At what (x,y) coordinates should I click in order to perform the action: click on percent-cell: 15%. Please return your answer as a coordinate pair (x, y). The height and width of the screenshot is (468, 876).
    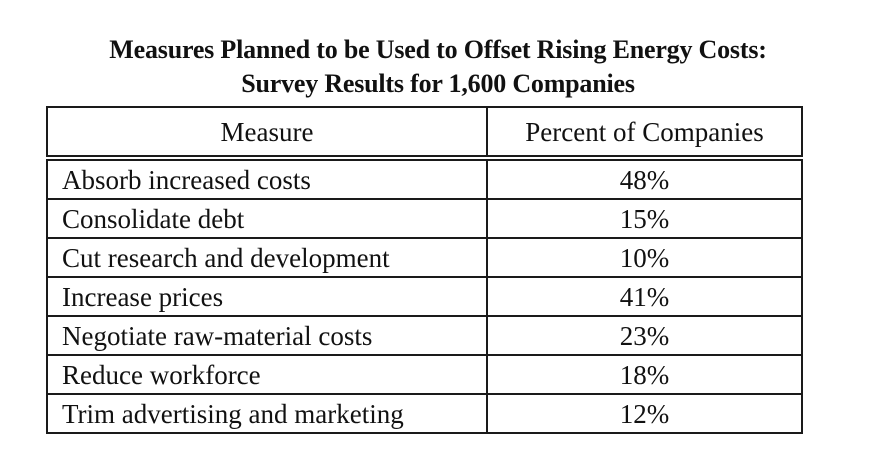
    Looking at the image, I should click on (644, 219).